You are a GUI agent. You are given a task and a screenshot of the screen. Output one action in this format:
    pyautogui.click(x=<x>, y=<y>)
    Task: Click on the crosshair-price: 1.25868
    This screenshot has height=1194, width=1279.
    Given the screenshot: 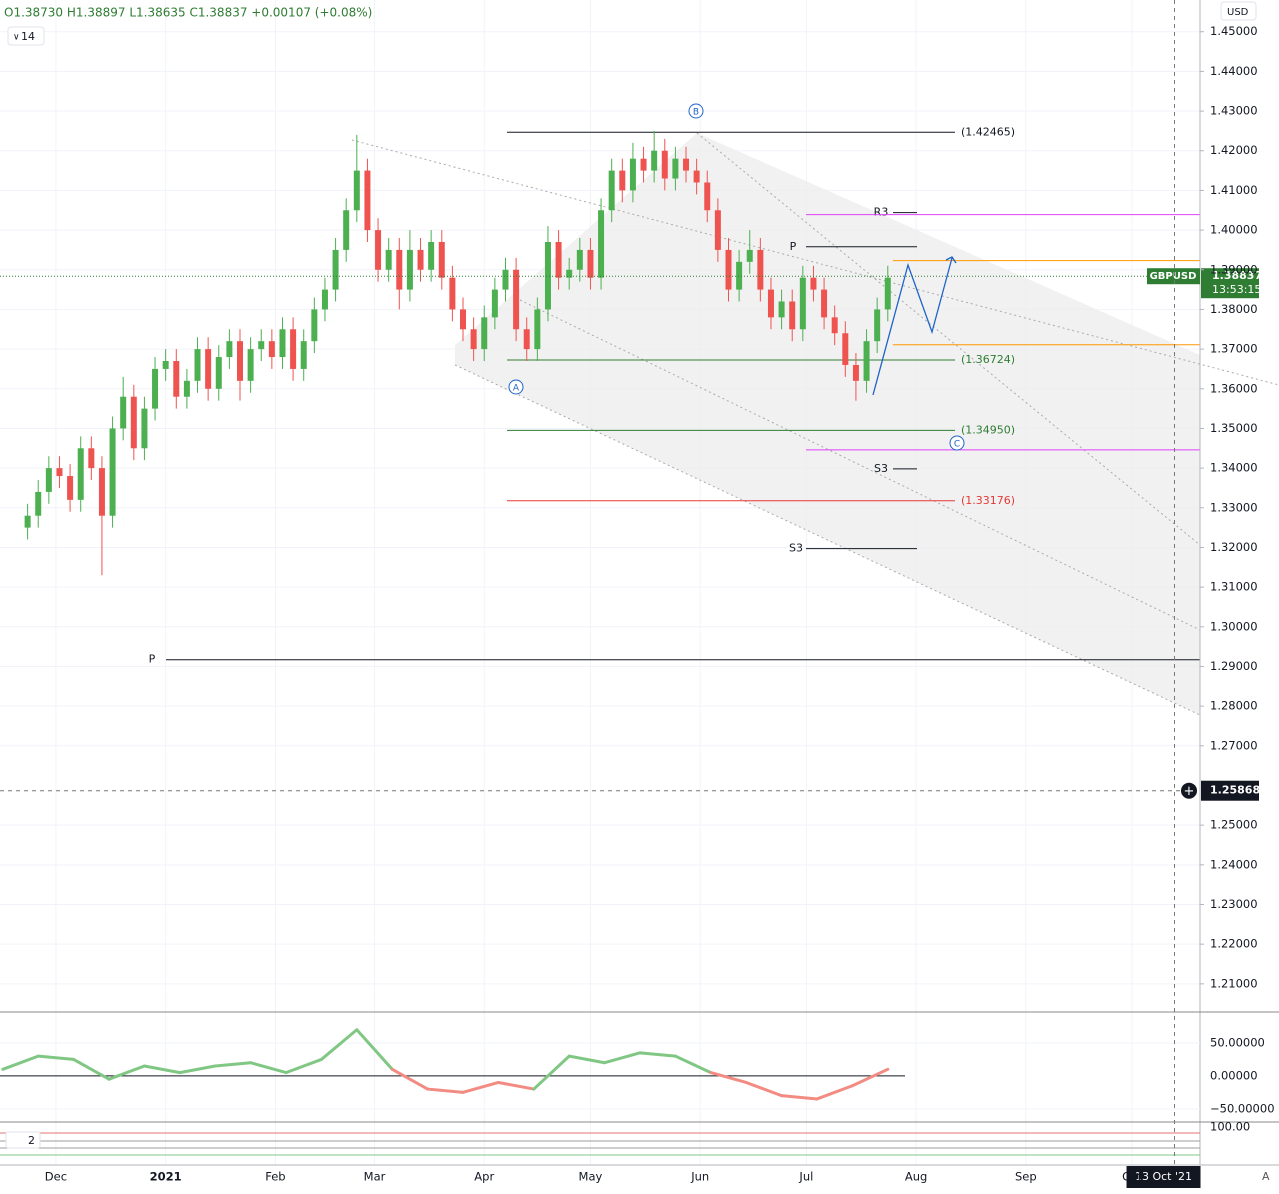 What is the action you would take?
    pyautogui.click(x=1235, y=790)
    